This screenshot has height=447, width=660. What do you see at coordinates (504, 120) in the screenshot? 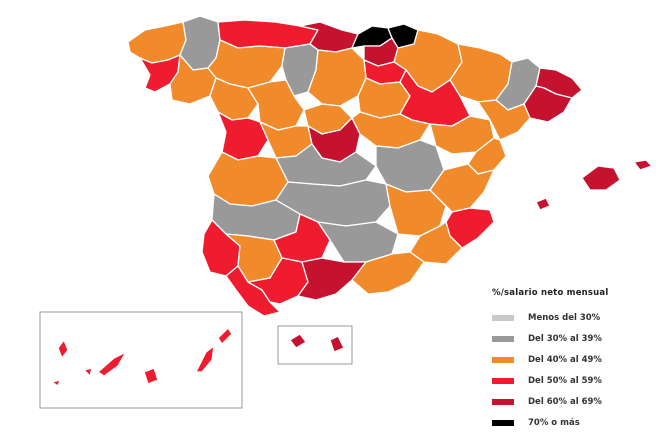
I see `province-tarragona` at bounding box center [504, 120].